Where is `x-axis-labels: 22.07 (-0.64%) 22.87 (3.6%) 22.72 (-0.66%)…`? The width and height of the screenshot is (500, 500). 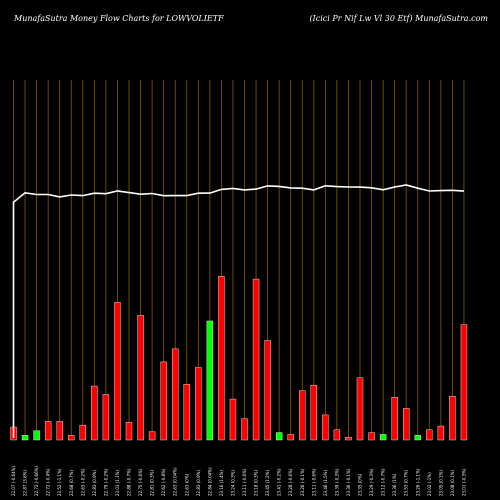
x-axis-labels: 22.07 (-0.64%) 22.87 (3.6%) 22.72 (-0.66%)… is located at coordinates (238, 481).